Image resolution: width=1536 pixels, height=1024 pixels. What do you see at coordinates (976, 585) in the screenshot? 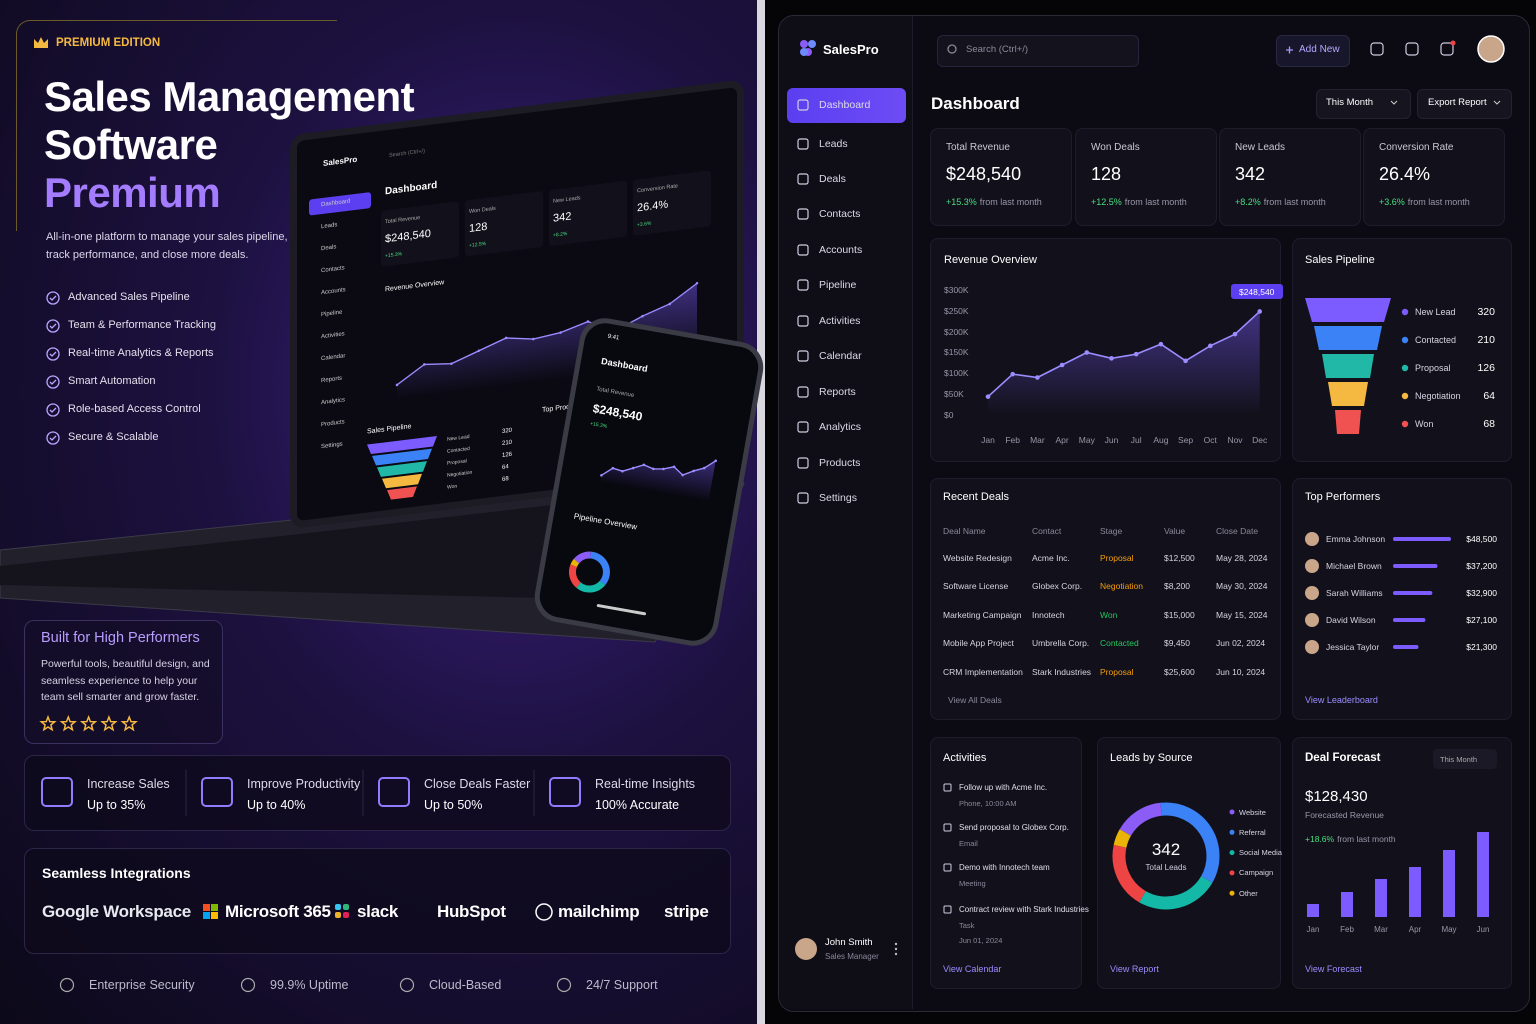
I see `table-cell: Software License` at bounding box center [976, 585].